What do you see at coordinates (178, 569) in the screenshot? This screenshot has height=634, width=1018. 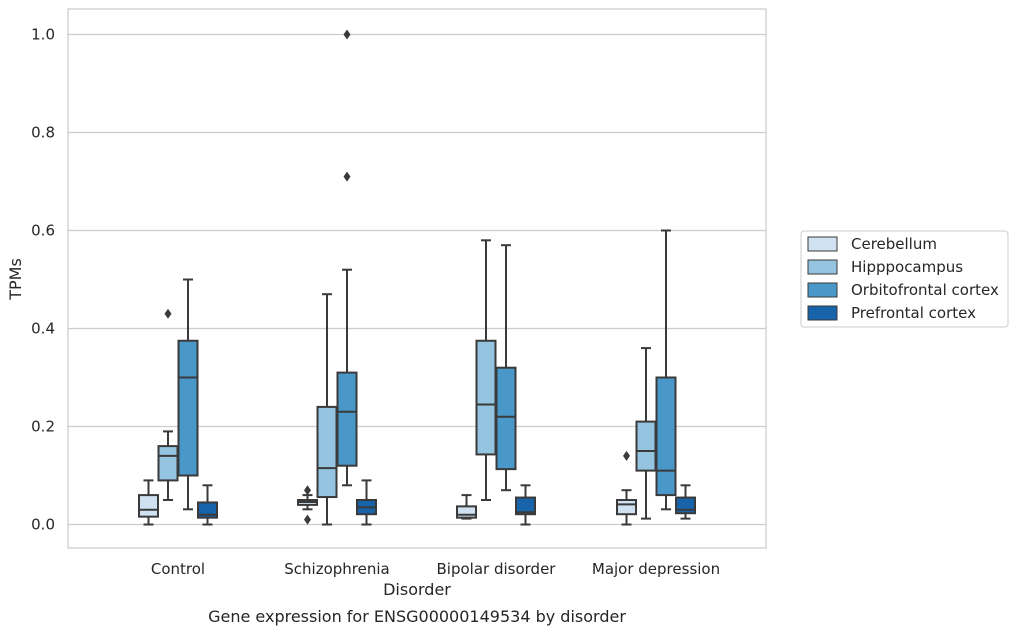 I see `x-tick-label: Control` at bounding box center [178, 569].